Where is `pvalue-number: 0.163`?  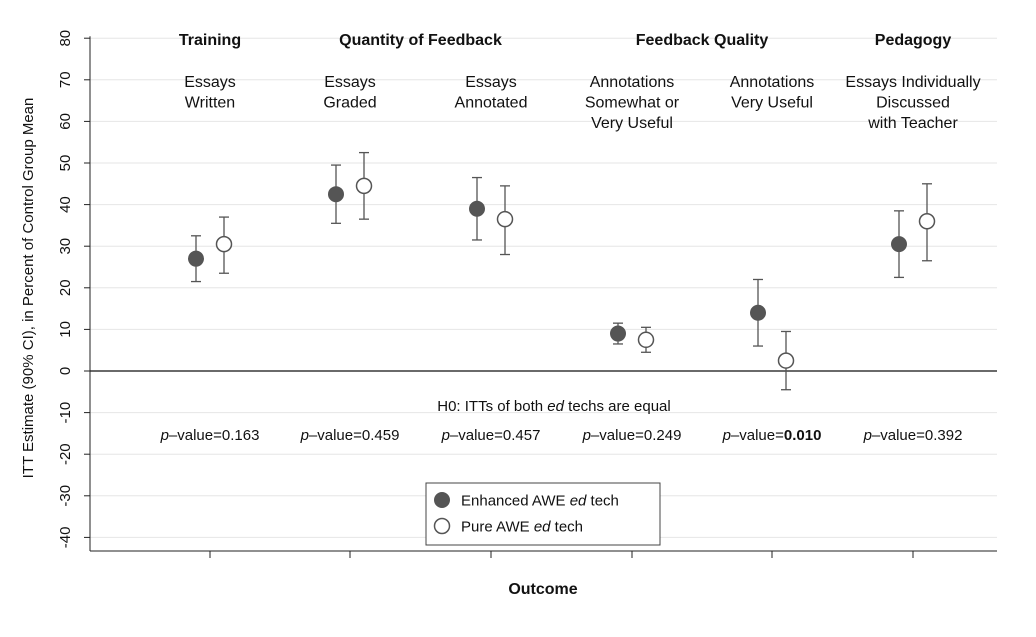
pvalue-number: 0.163 is located at coordinates (241, 435).